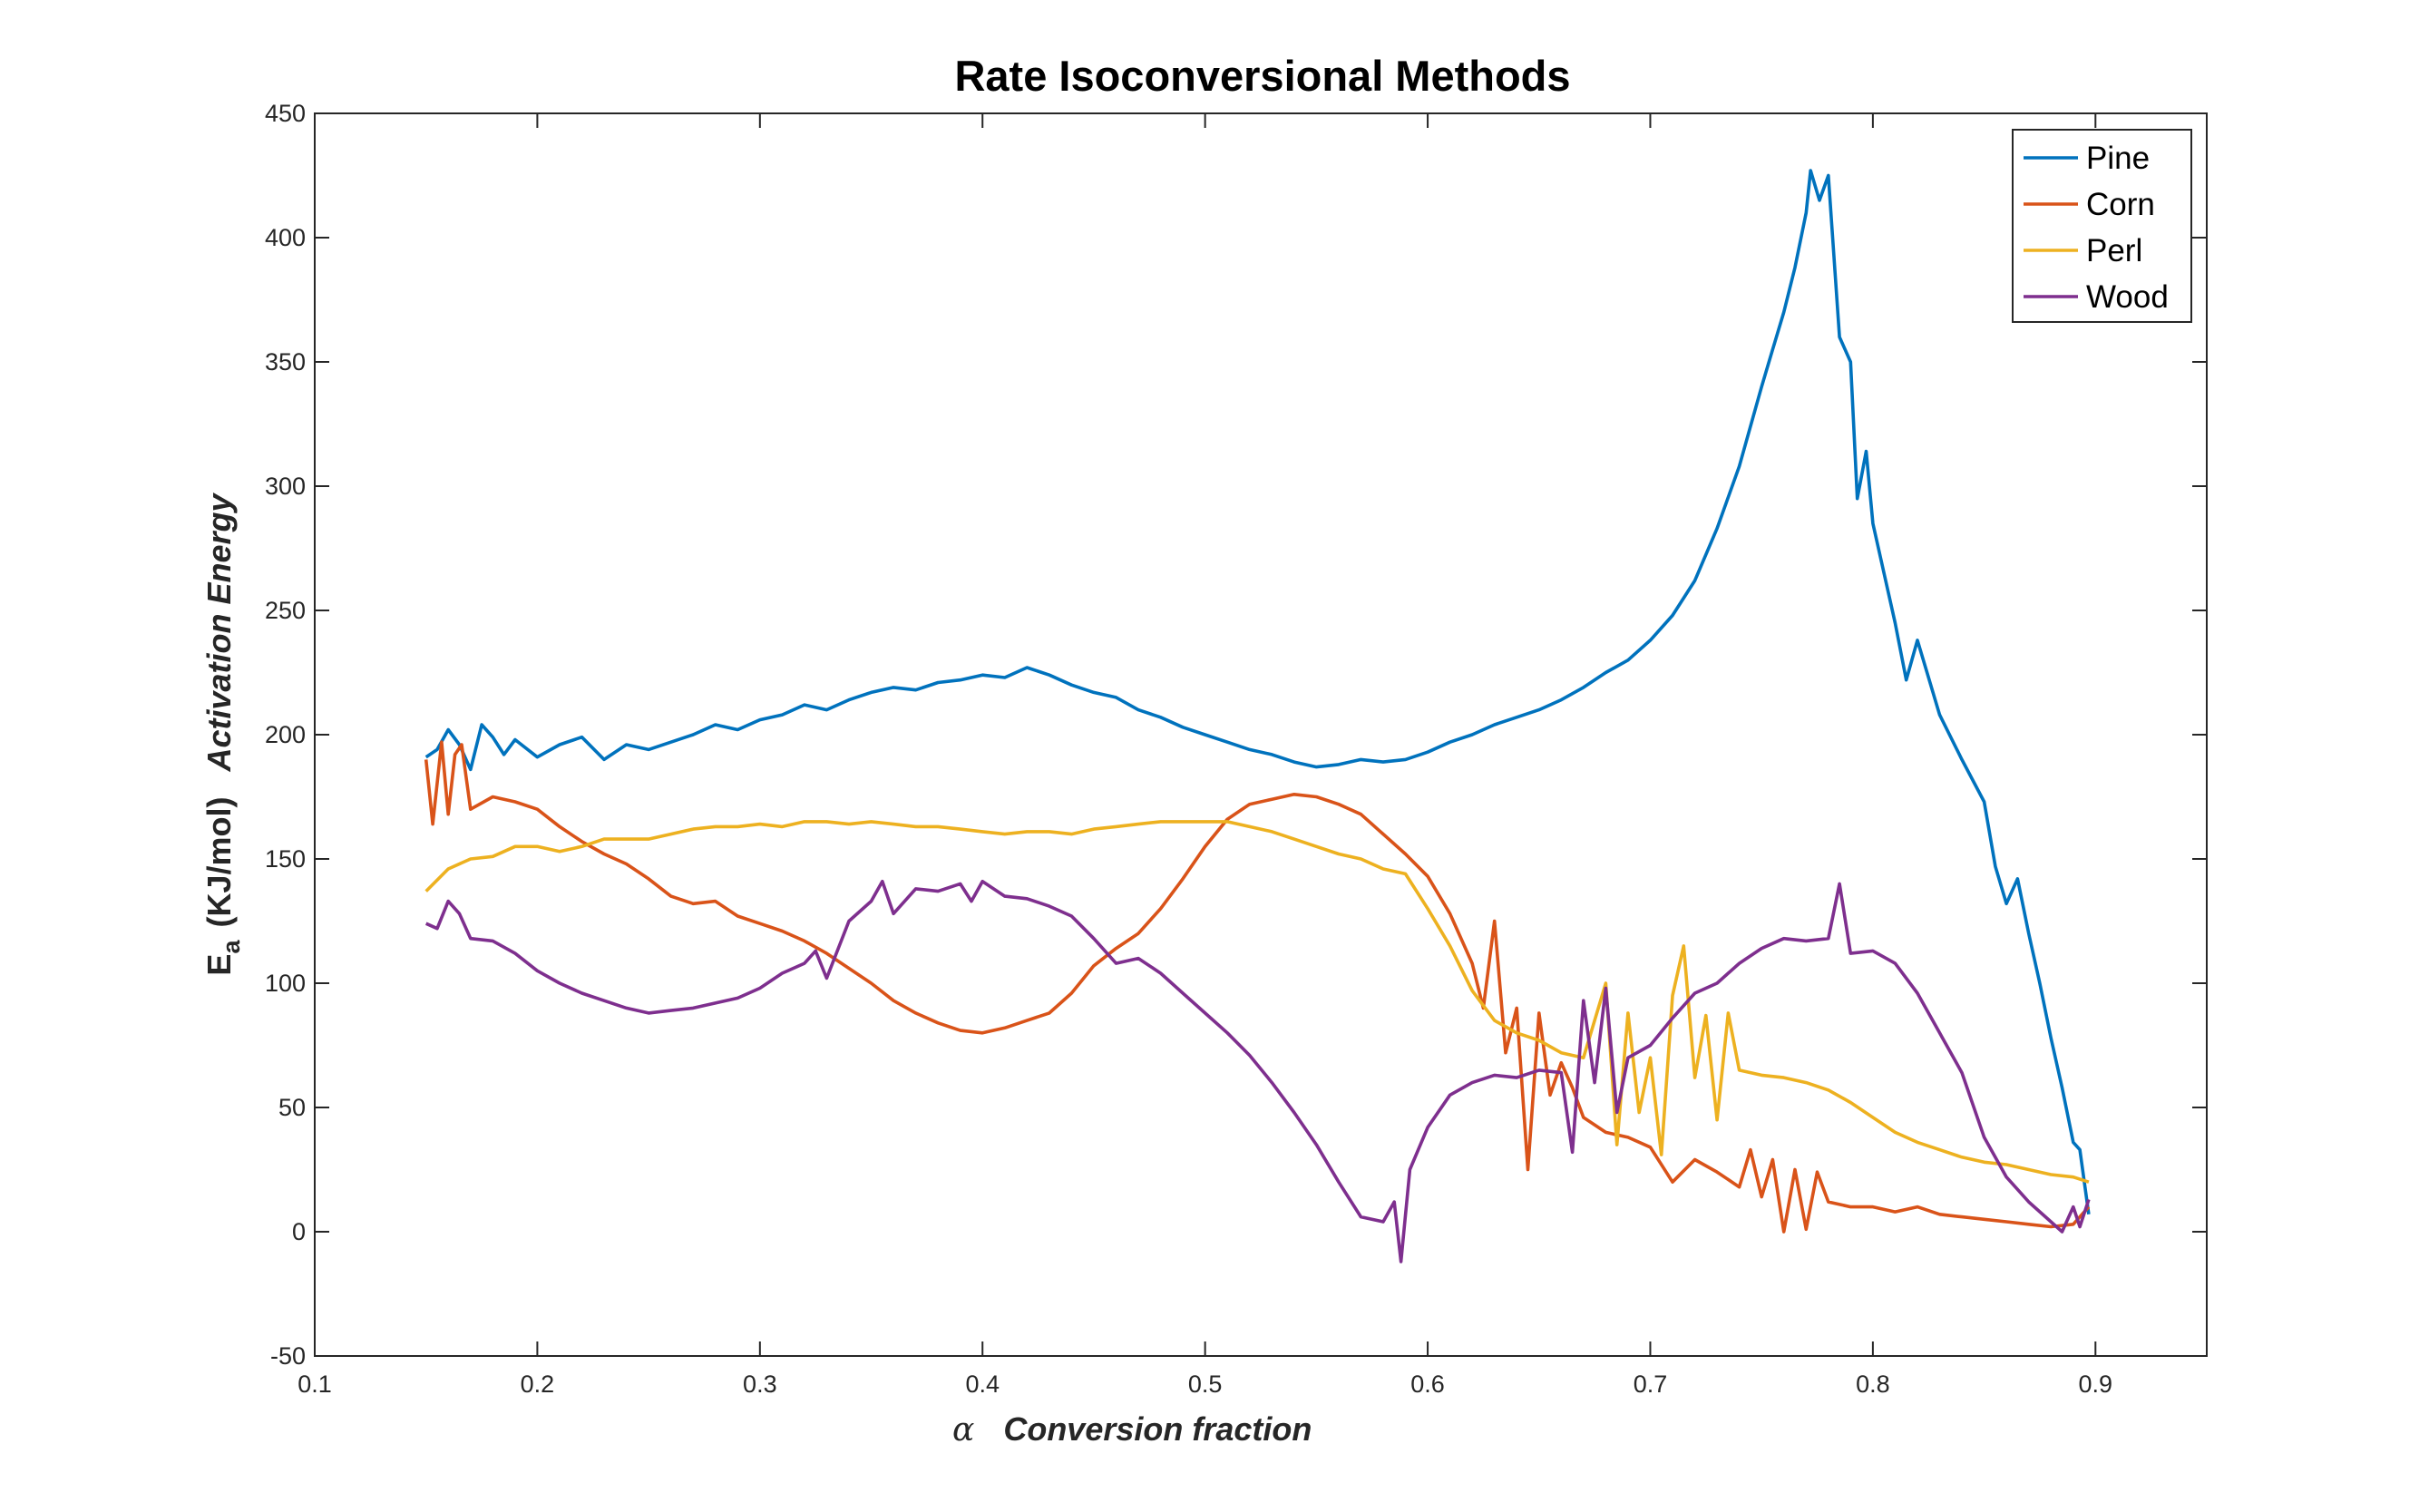 The width and height of the screenshot is (2419, 1512). Describe the element at coordinates (285, 113) in the screenshot. I see `y-tick-label: 450` at that location.